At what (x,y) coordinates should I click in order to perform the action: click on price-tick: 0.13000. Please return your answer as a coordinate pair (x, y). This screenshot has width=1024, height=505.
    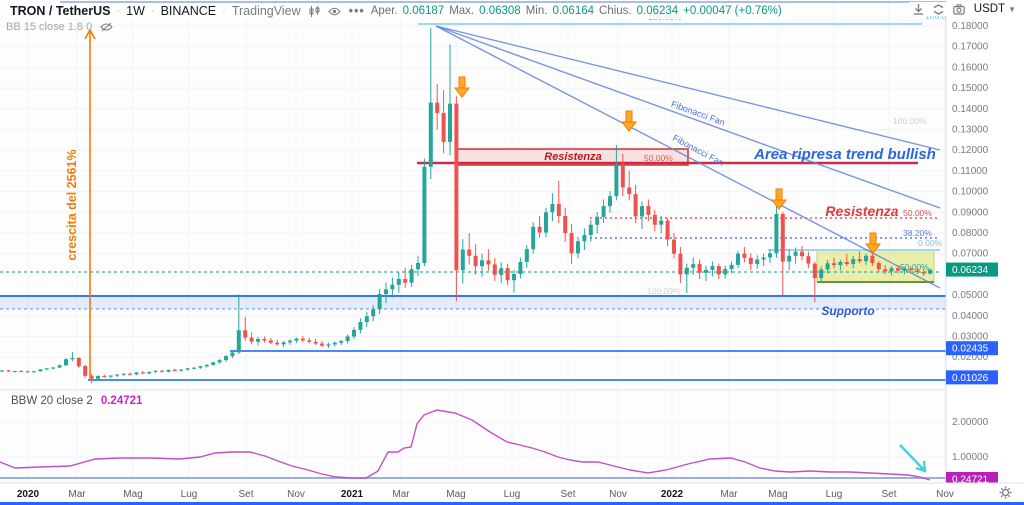
    Looking at the image, I should click on (970, 130).